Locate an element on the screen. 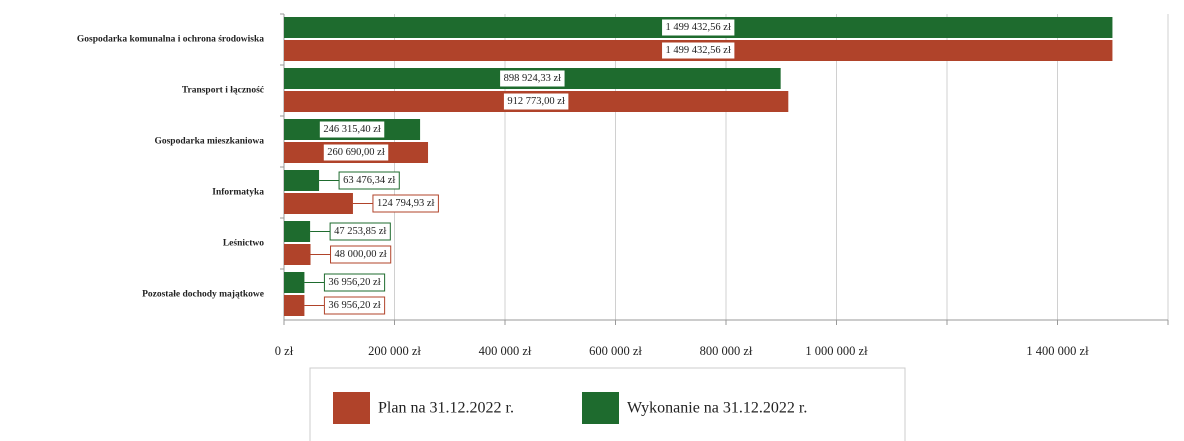 This screenshot has height=441, width=1184. value-label: 48 000,00 zł is located at coordinates (361, 254).